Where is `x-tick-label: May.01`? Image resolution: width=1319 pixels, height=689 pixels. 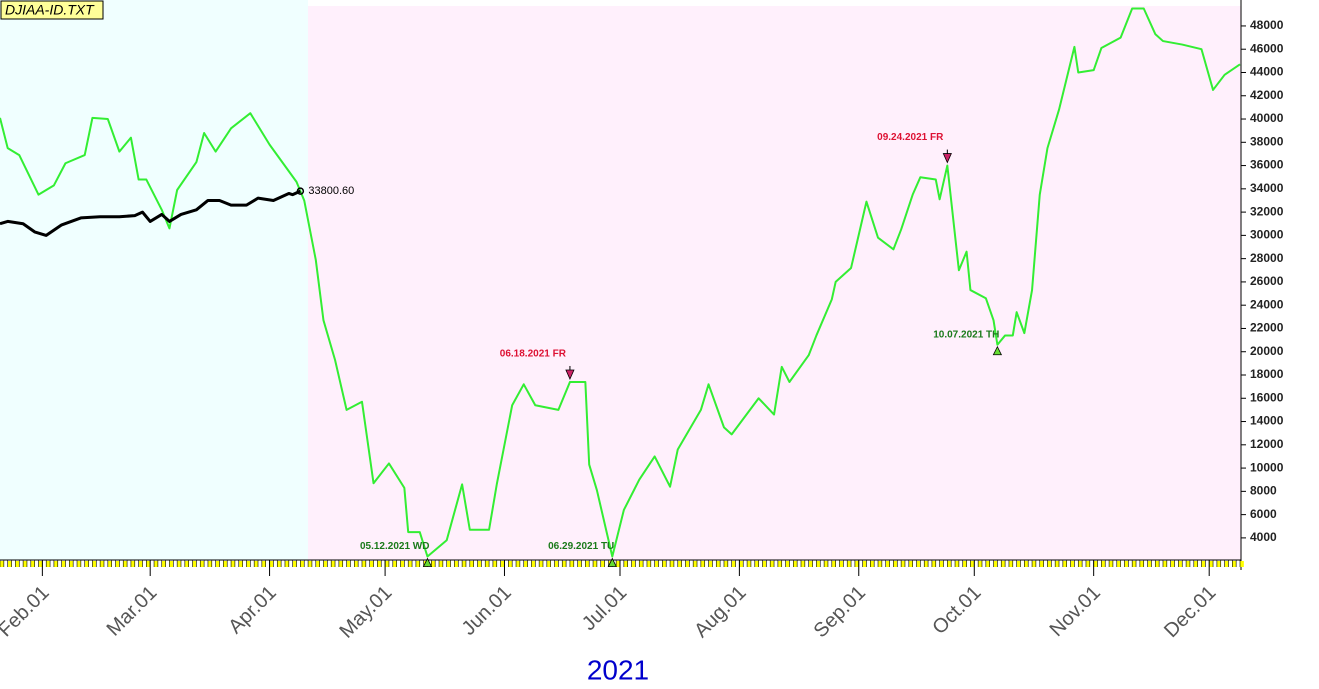 x-tick-label: May.01 is located at coordinates (365, 612).